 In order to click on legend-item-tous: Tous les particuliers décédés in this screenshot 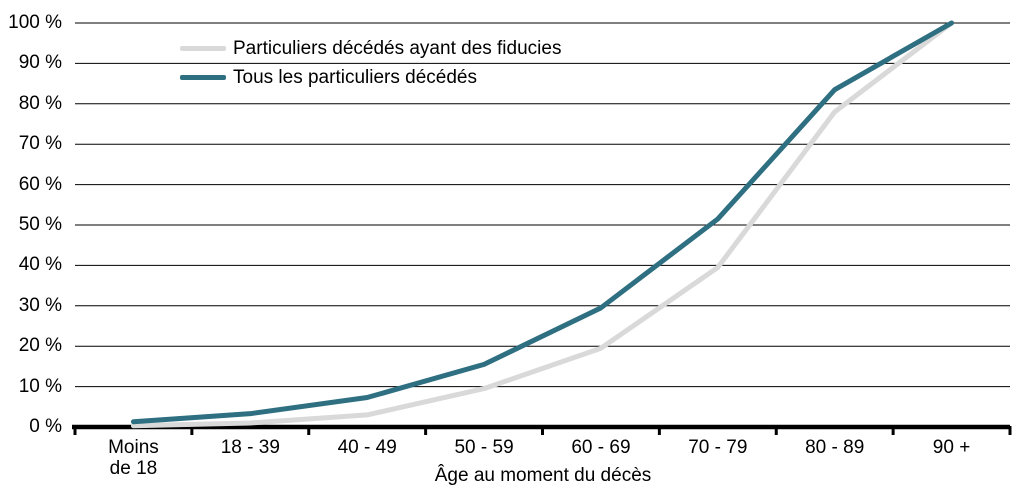, I will do `click(370, 77)`.